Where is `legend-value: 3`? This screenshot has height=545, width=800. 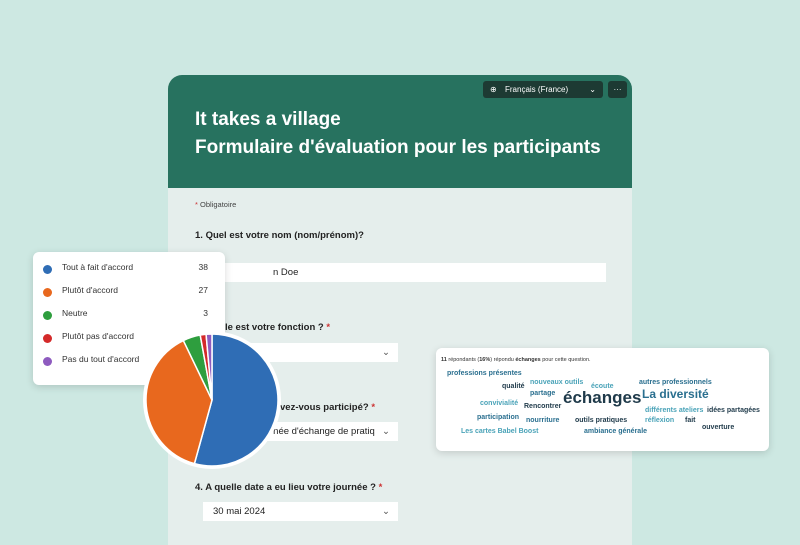 legend-value: 3 is located at coordinates (205, 313).